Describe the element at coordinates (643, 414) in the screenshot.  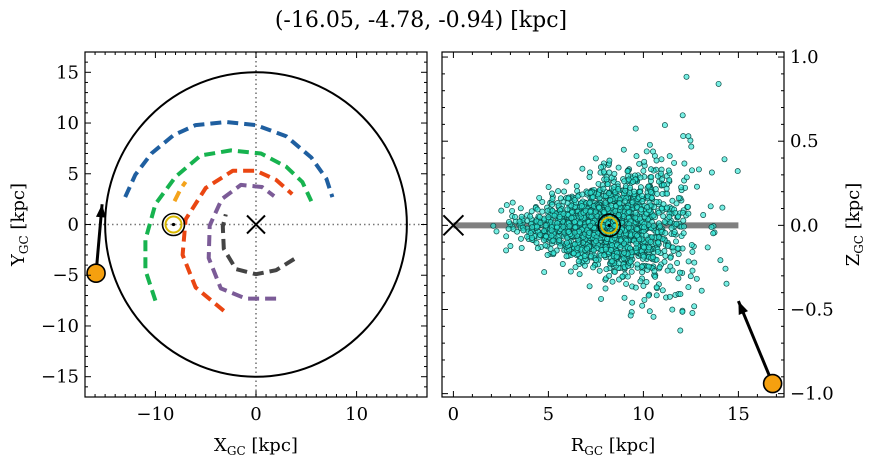
I see `right-xtick-label: 10` at that location.